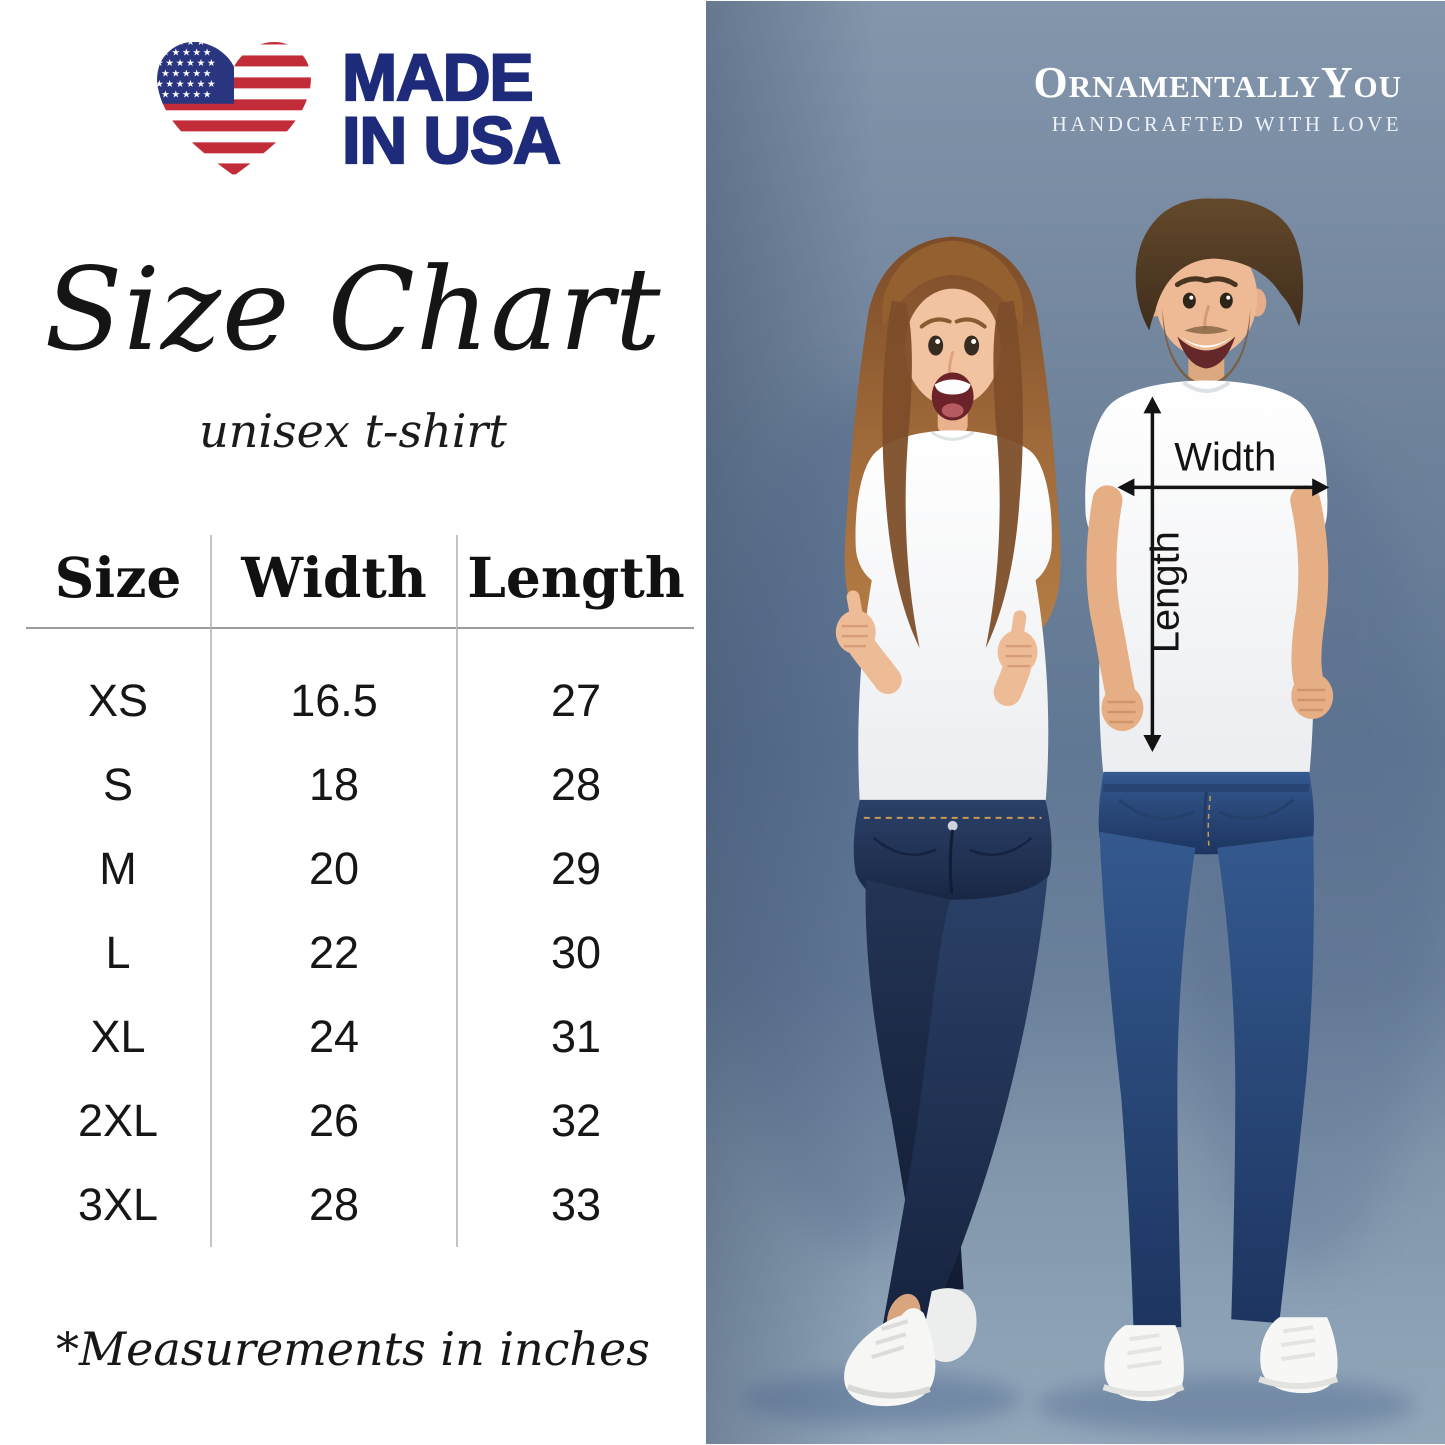 The image size is (1445, 1445). I want to click on length-arrow, so click(1152, 574).